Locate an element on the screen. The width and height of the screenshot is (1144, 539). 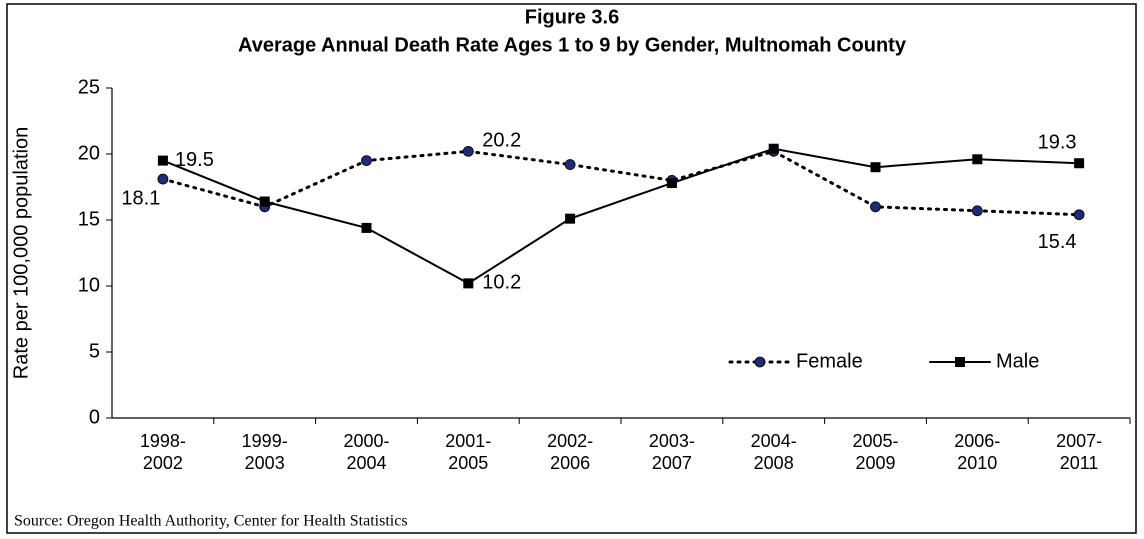
x-tick-label: 2001-2005 is located at coordinates (468, 452).